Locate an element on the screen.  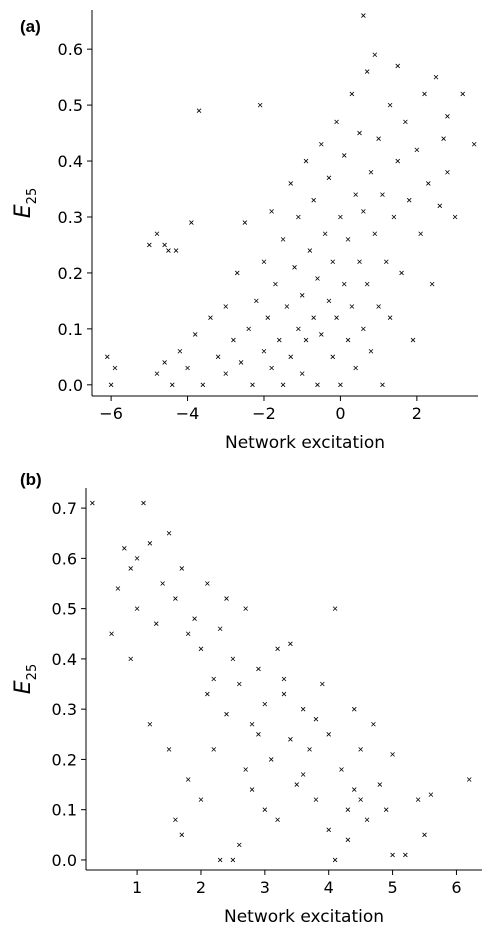
panel-a-label: (a) is located at coordinates (30, 26).